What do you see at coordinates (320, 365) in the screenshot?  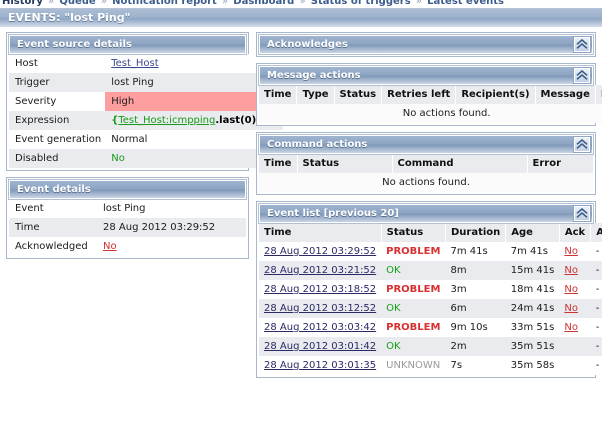 I see `event-time-link: 28 Aug 2012 03:01:35` at bounding box center [320, 365].